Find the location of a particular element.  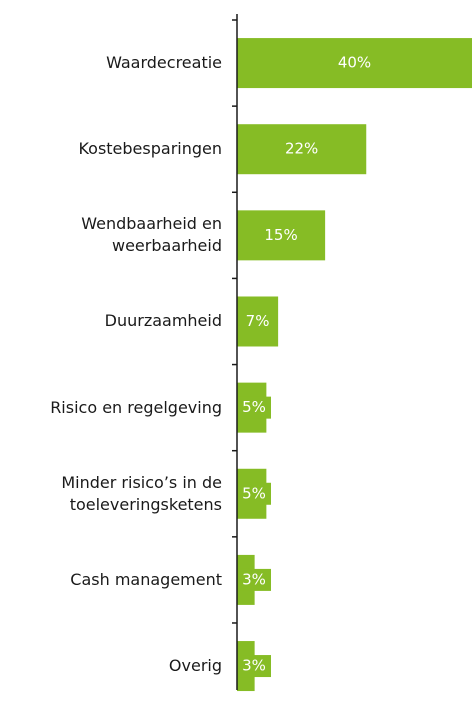

category-label: Minder risico’s in de toeleveringsketens is located at coordinates (141, 493).